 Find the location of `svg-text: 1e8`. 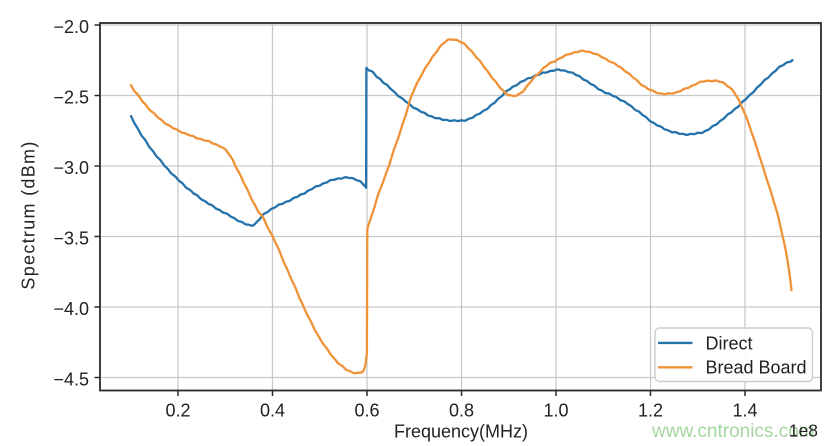

svg-text: 1e8 is located at coordinates (803, 431).